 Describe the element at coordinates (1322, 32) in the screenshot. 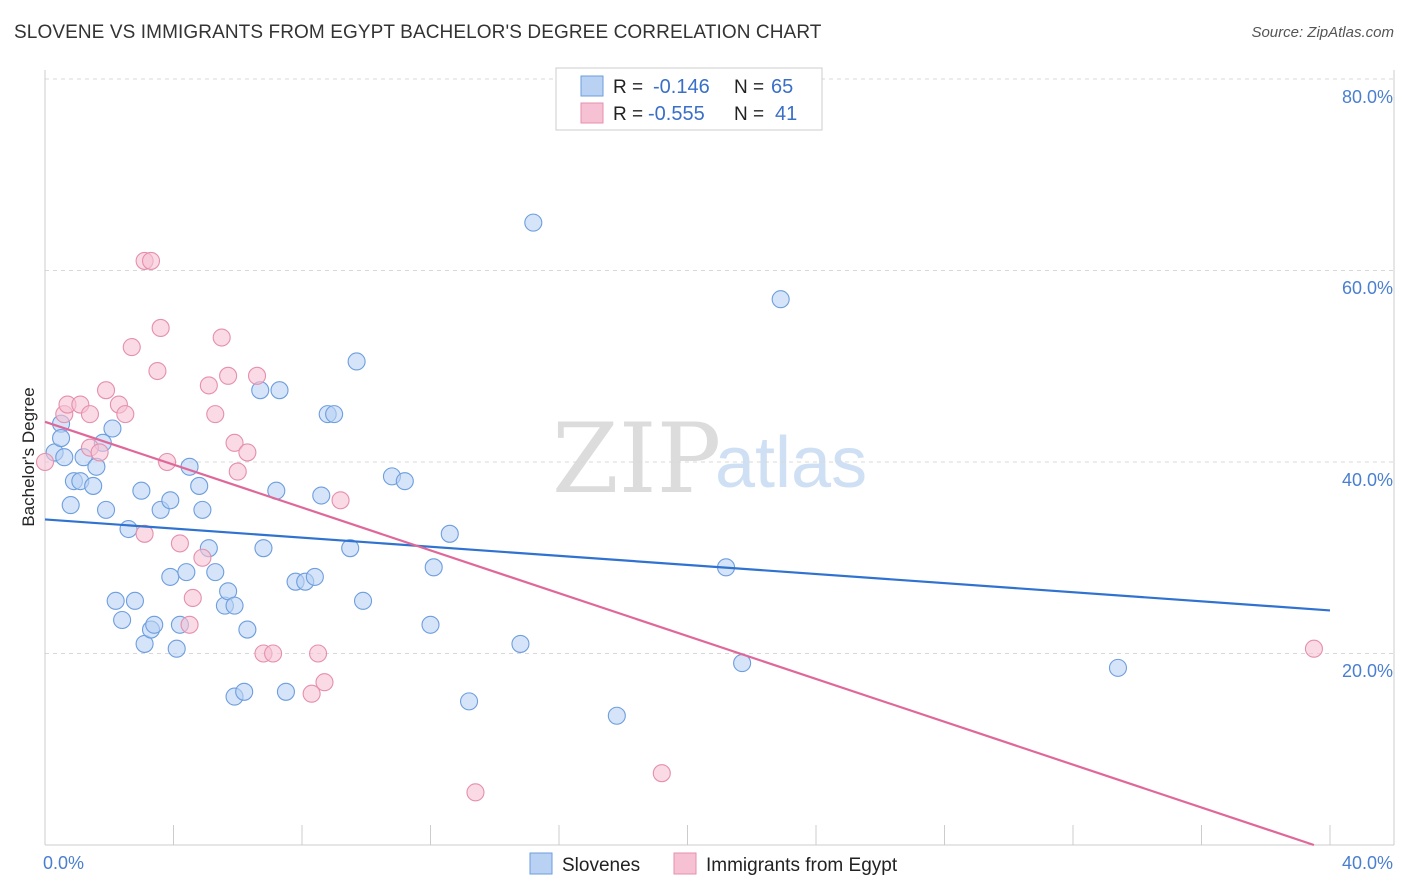

I see `source-credit: Source: ZipAtlas.com` at that location.